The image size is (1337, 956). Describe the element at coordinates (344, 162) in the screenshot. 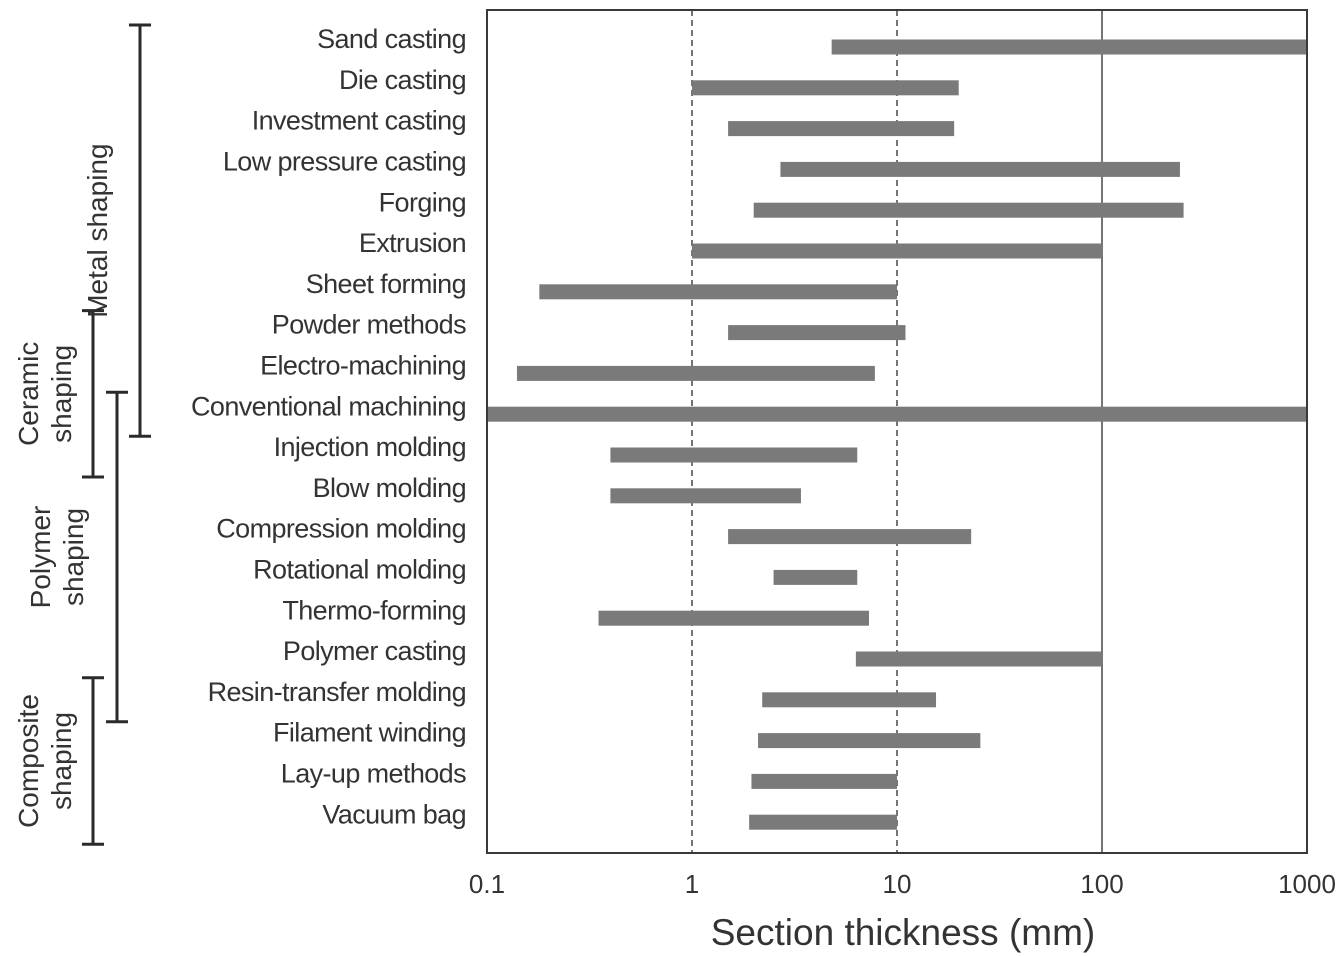

I see `category-label: Low pressure casting` at that location.